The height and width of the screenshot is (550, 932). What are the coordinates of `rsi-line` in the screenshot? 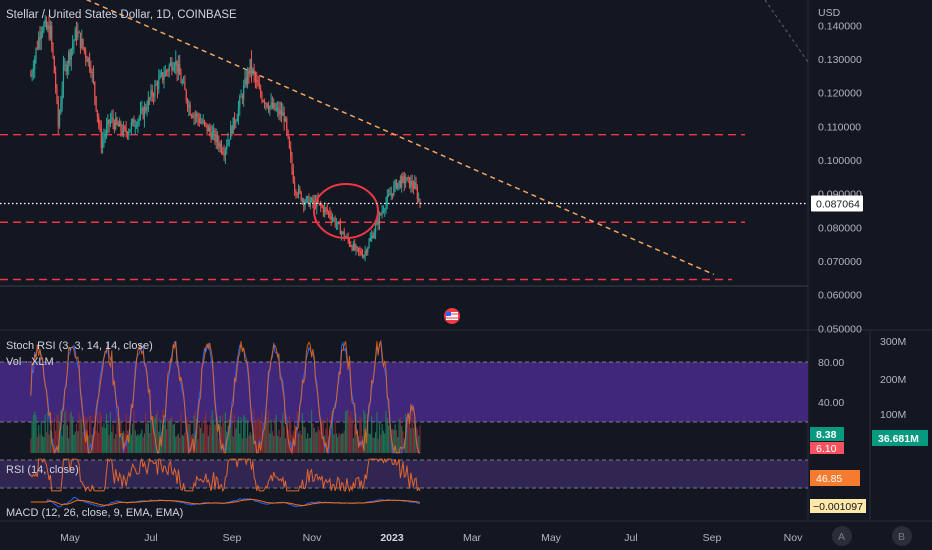 It's located at (225, 475).